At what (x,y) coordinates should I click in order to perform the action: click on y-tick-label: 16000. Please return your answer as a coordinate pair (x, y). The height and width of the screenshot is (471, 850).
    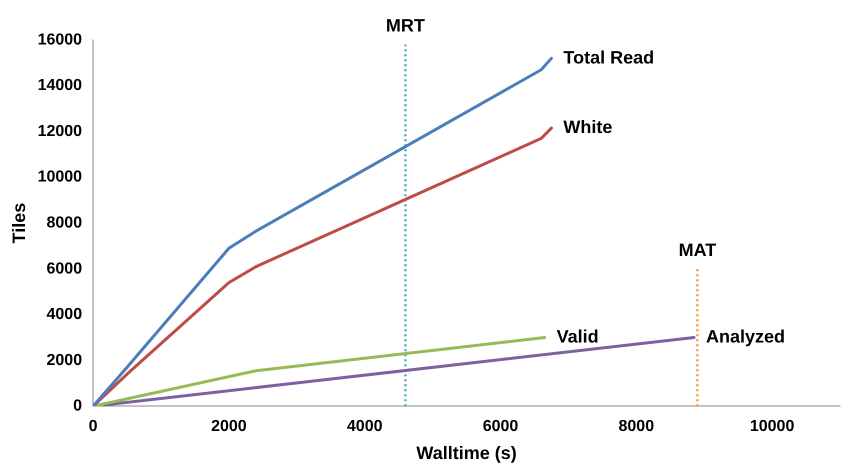
    Looking at the image, I should click on (60, 39).